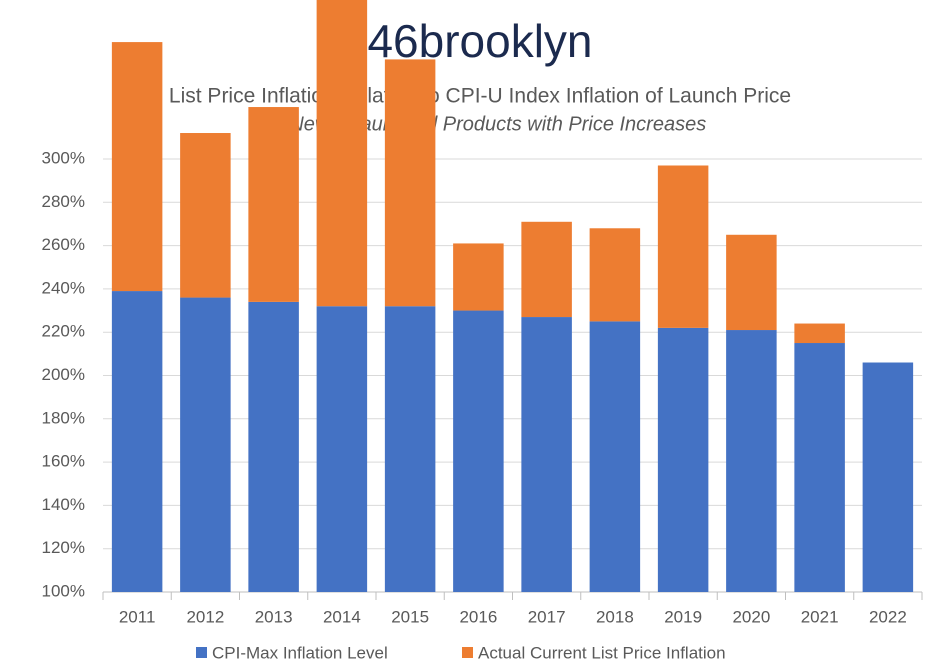 The image size is (937, 670). Describe the element at coordinates (63, 417) in the screenshot. I see `y-tick-label: 180%` at that location.